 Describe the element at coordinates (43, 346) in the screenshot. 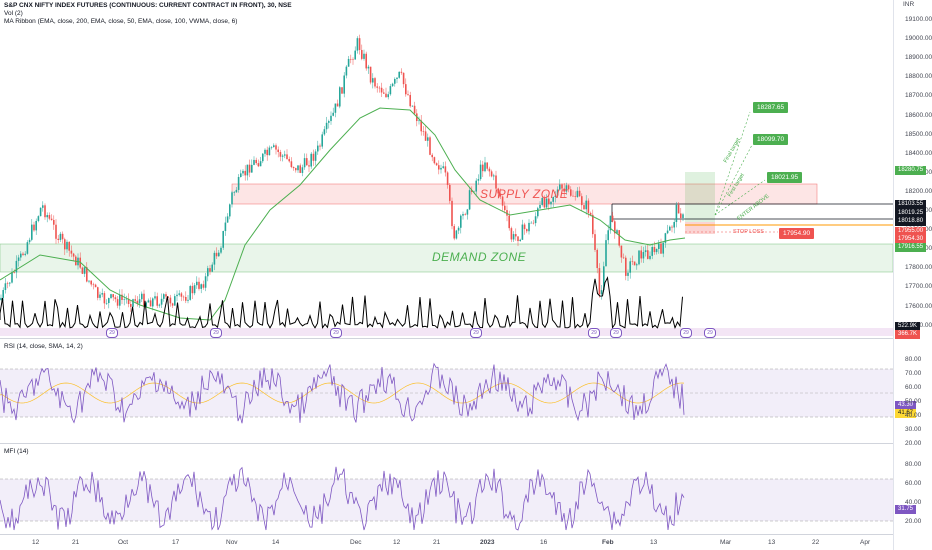

I see `rsi-legend: RSI (14, close, SMA, 14, 2)` at that location.